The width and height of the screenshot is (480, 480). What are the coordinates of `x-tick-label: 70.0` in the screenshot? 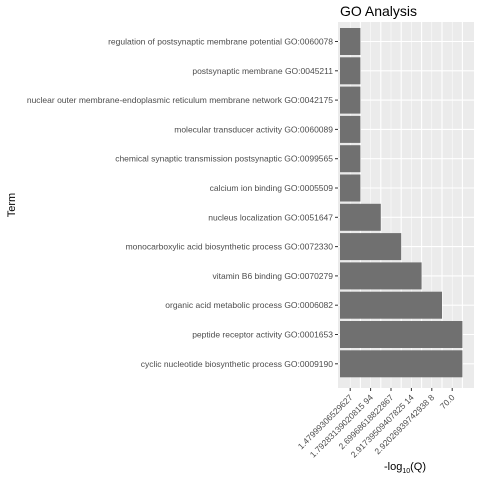 It's located at (447, 401).